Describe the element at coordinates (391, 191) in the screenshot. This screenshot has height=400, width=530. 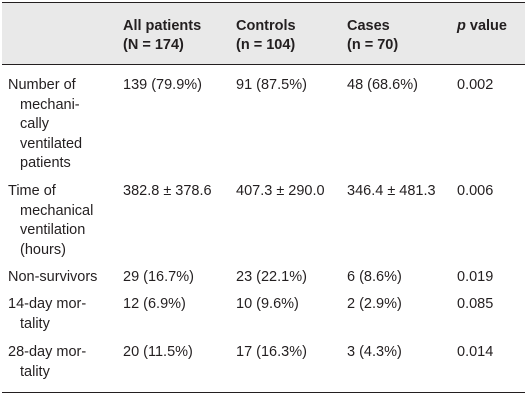
I see `row-2-cases: 346.4 ± 481.3` at that location.